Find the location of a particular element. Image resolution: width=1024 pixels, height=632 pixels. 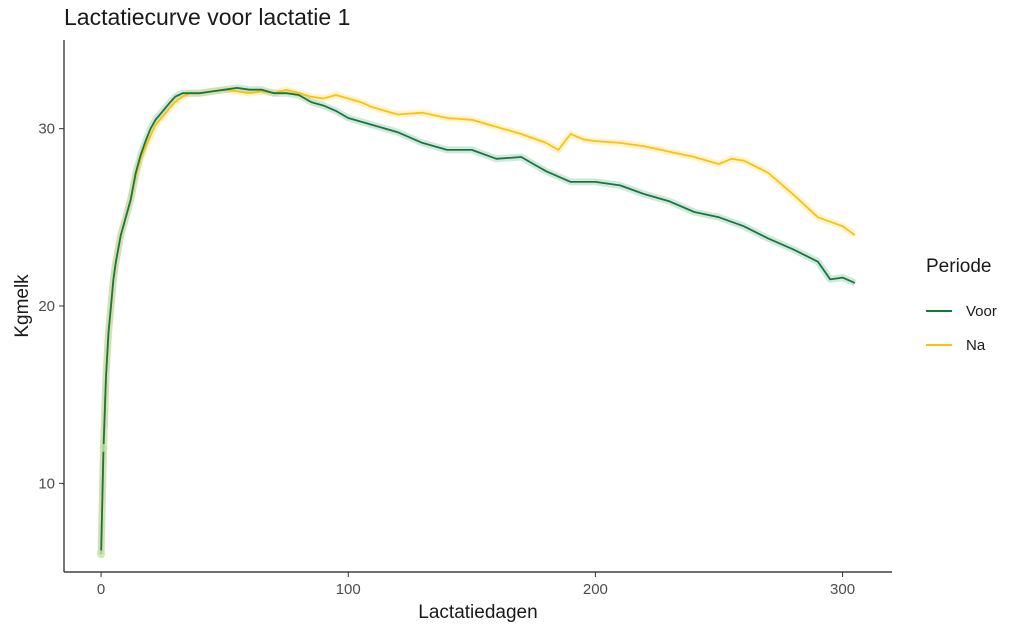

y-ticks: 10 20 30 is located at coordinates (51, 306).